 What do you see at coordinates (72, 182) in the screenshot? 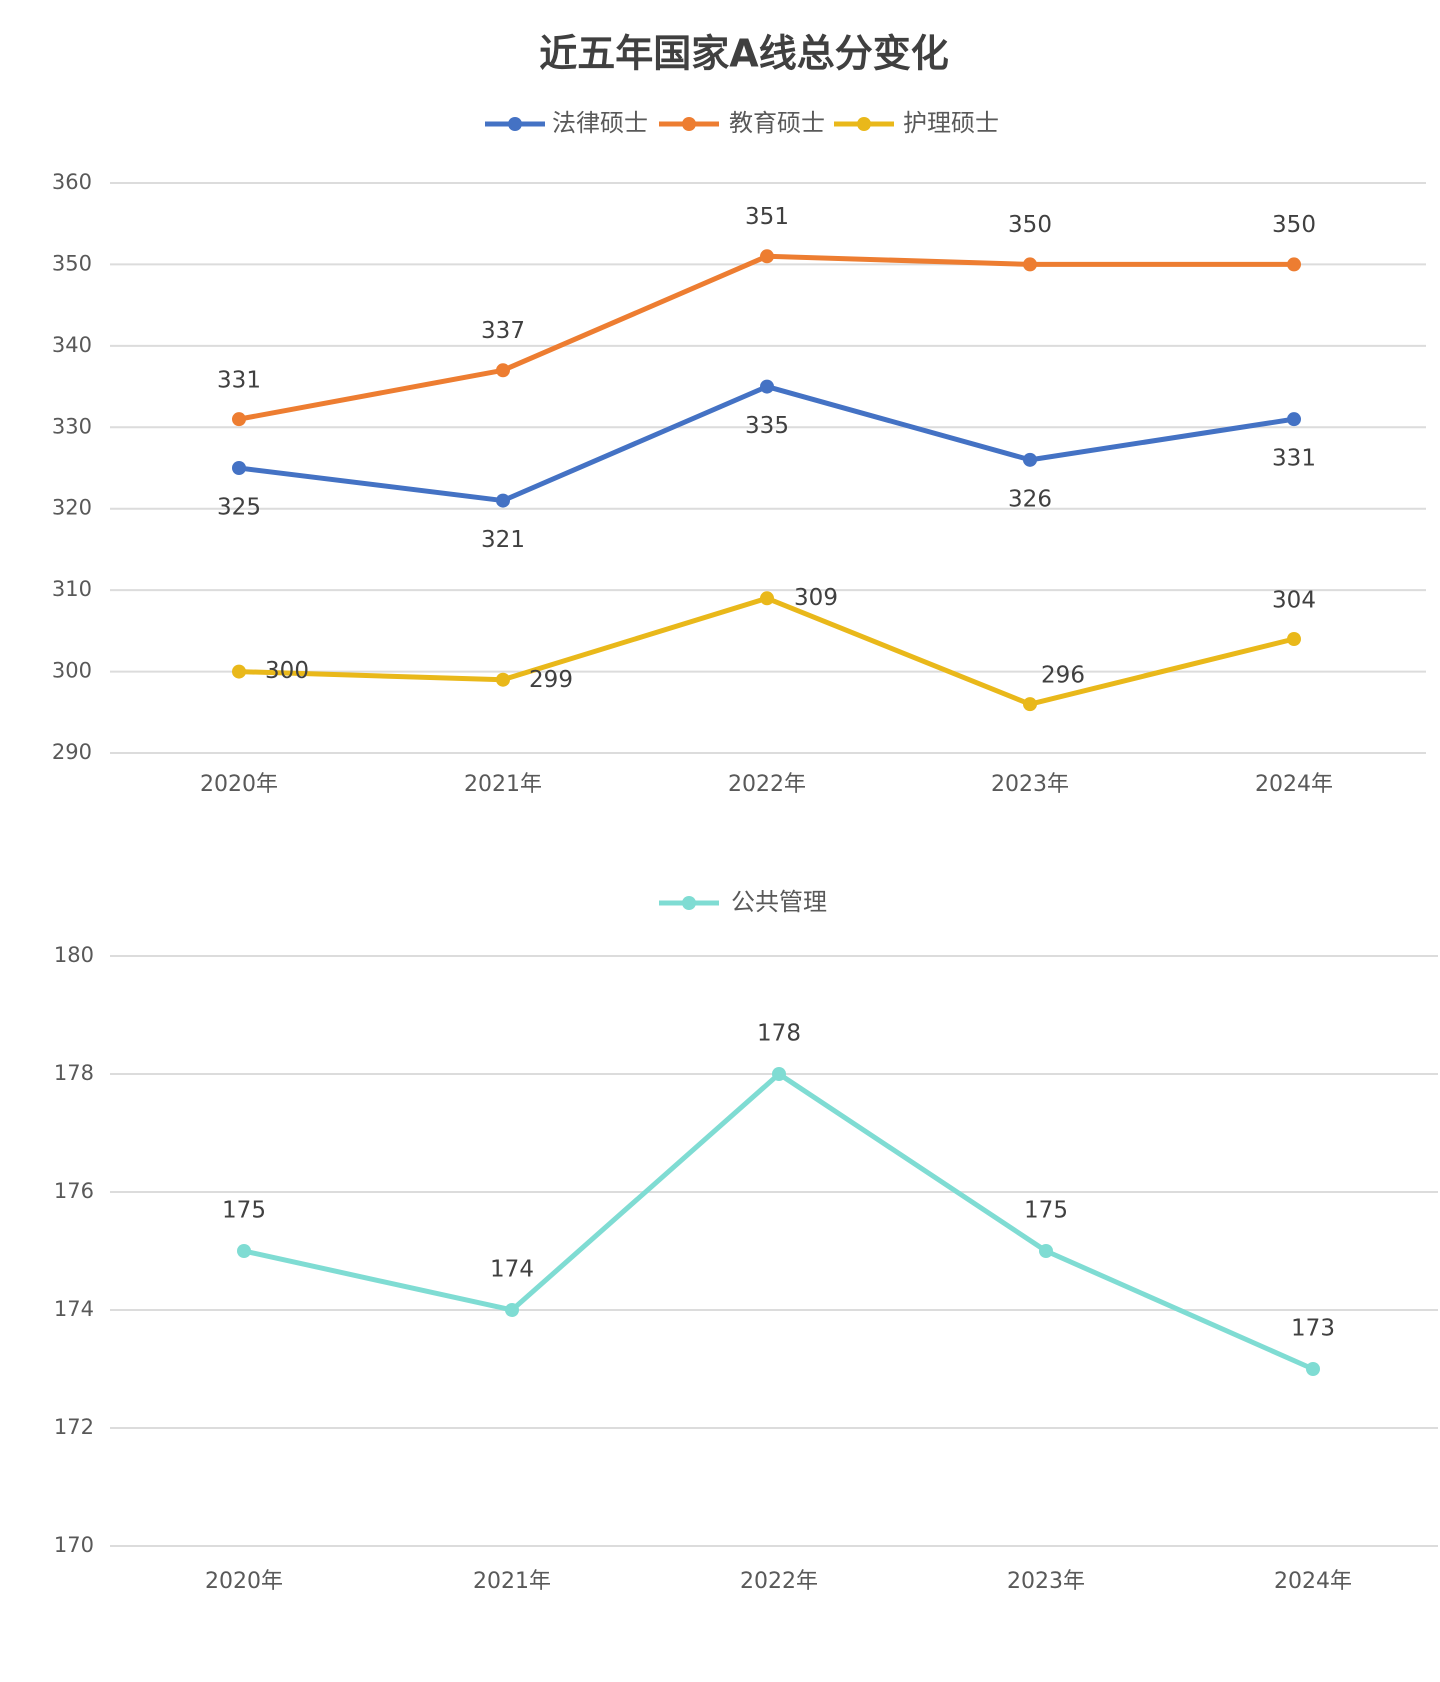
I see `y-tick-label: 360` at bounding box center [72, 182].